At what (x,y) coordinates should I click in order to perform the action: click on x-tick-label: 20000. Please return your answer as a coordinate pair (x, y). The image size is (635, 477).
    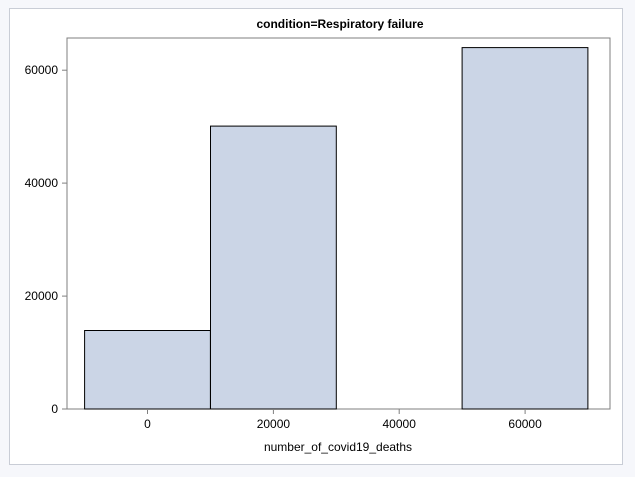
    Looking at the image, I should click on (274, 424).